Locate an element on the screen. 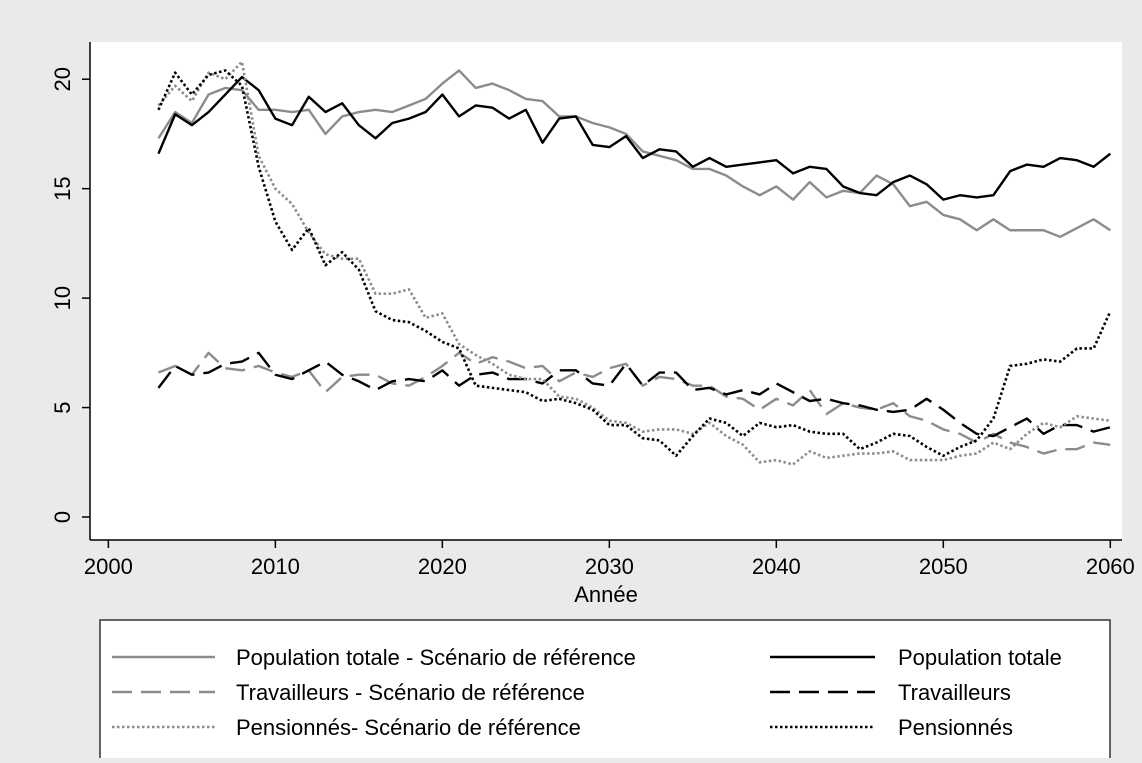  y-tick-label: 0 is located at coordinates (62, 517).